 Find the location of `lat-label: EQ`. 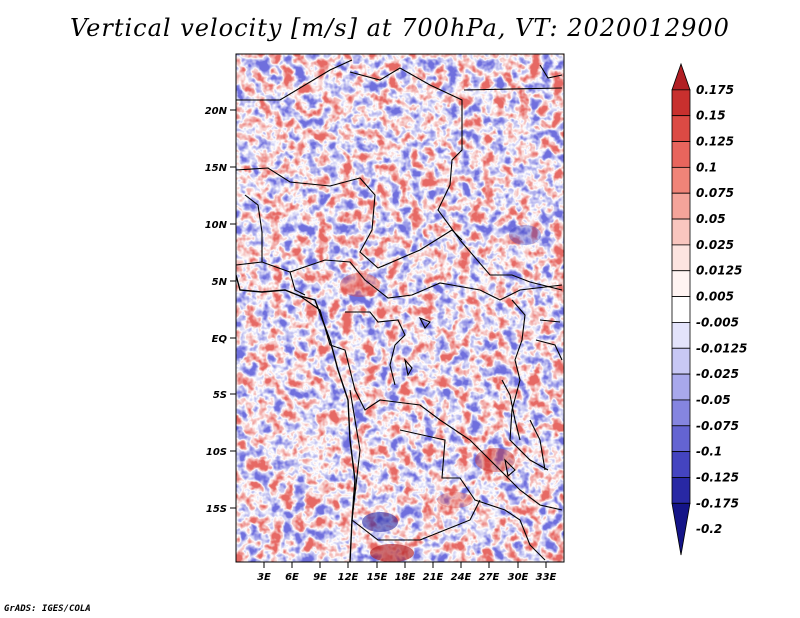

lat-label: EQ is located at coordinates (220, 339).